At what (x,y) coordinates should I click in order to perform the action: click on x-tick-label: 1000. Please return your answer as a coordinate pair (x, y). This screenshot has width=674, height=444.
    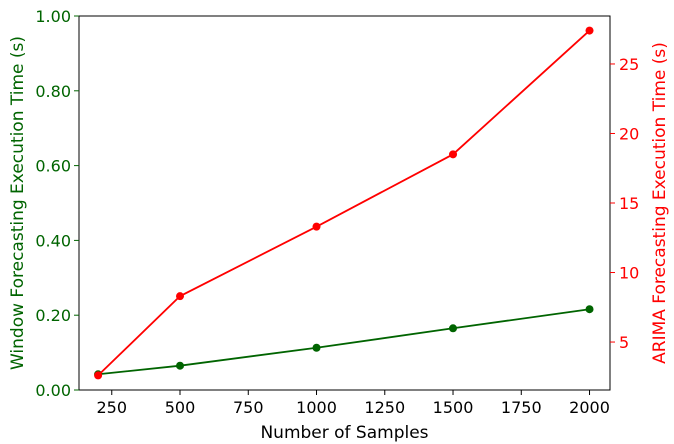
    Looking at the image, I should click on (316, 407).